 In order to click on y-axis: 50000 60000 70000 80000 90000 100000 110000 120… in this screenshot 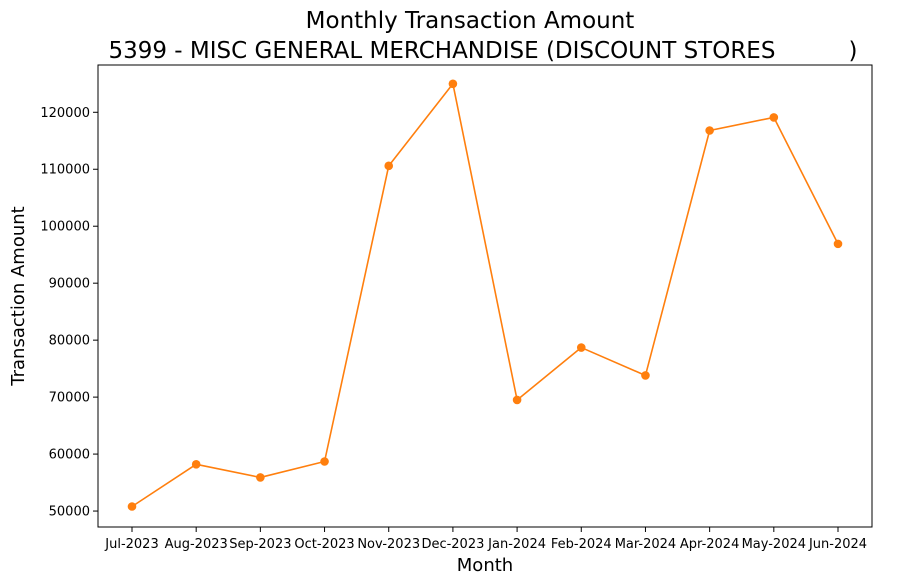, I will do `click(69, 313)`.